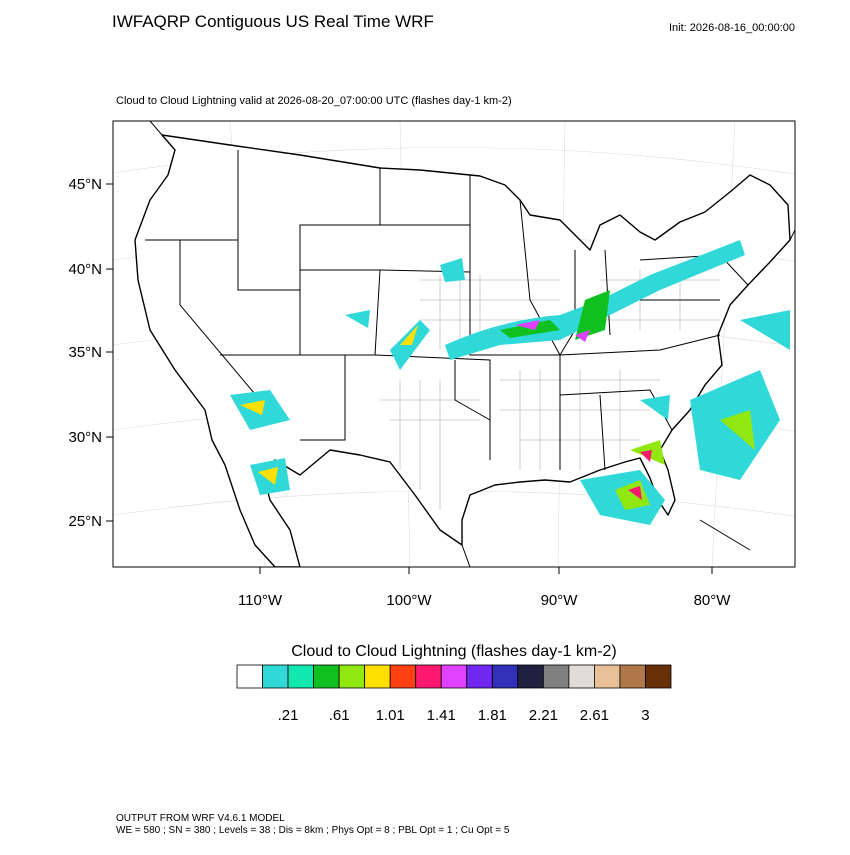  What do you see at coordinates (409, 600) in the screenshot?
I see `lon-label: 100°W` at bounding box center [409, 600].